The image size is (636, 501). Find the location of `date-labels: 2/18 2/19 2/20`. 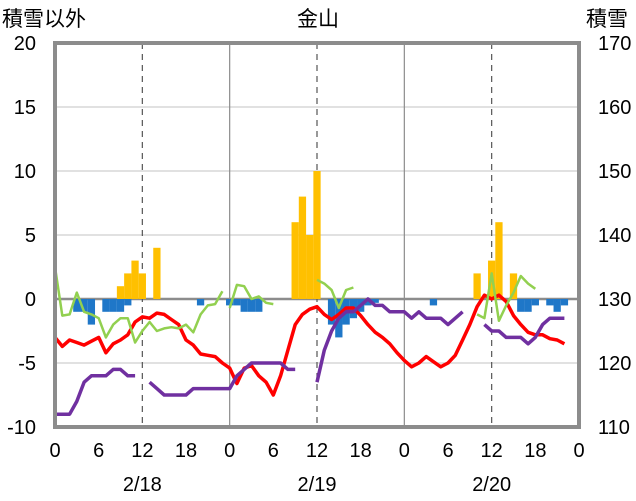

date-labels: 2/18 2/19 2/20 is located at coordinates (317, 485).